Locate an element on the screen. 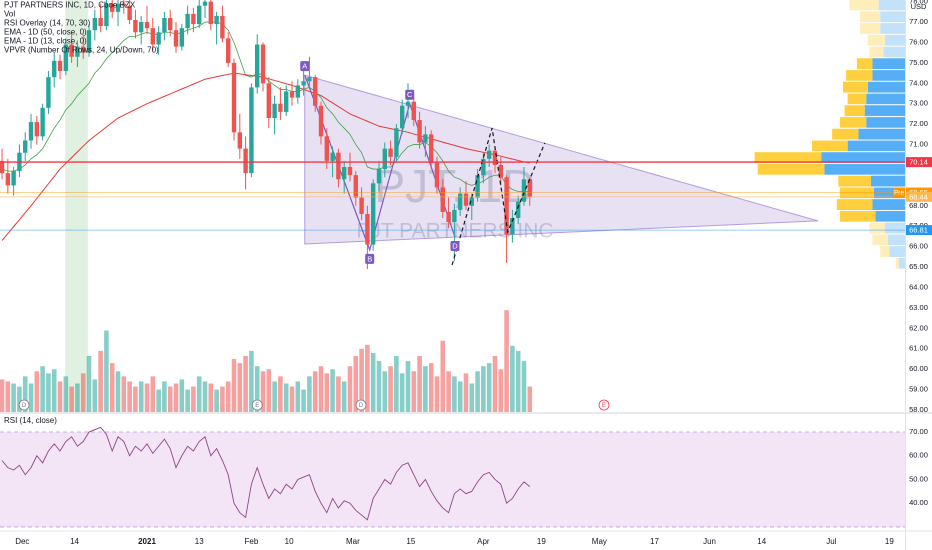  y-tick-label: 62.00 is located at coordinates (918, 327).